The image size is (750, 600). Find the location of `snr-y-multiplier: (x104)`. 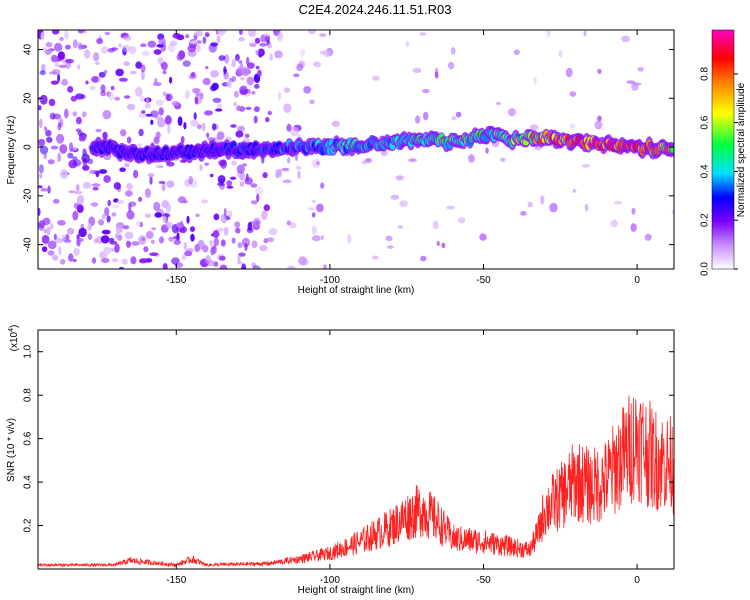

snr-y-multiplier: (x104) is located at coordinates (14, 338).